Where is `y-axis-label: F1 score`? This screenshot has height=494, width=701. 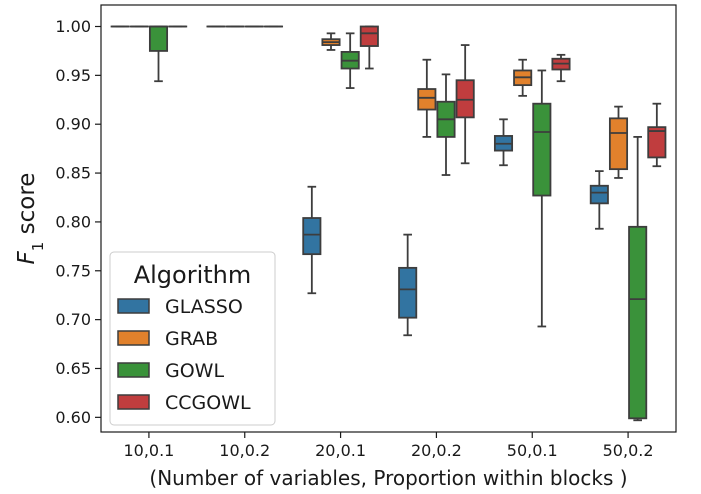 y-axis-label: F1 score is located at coordinates (30, 219).